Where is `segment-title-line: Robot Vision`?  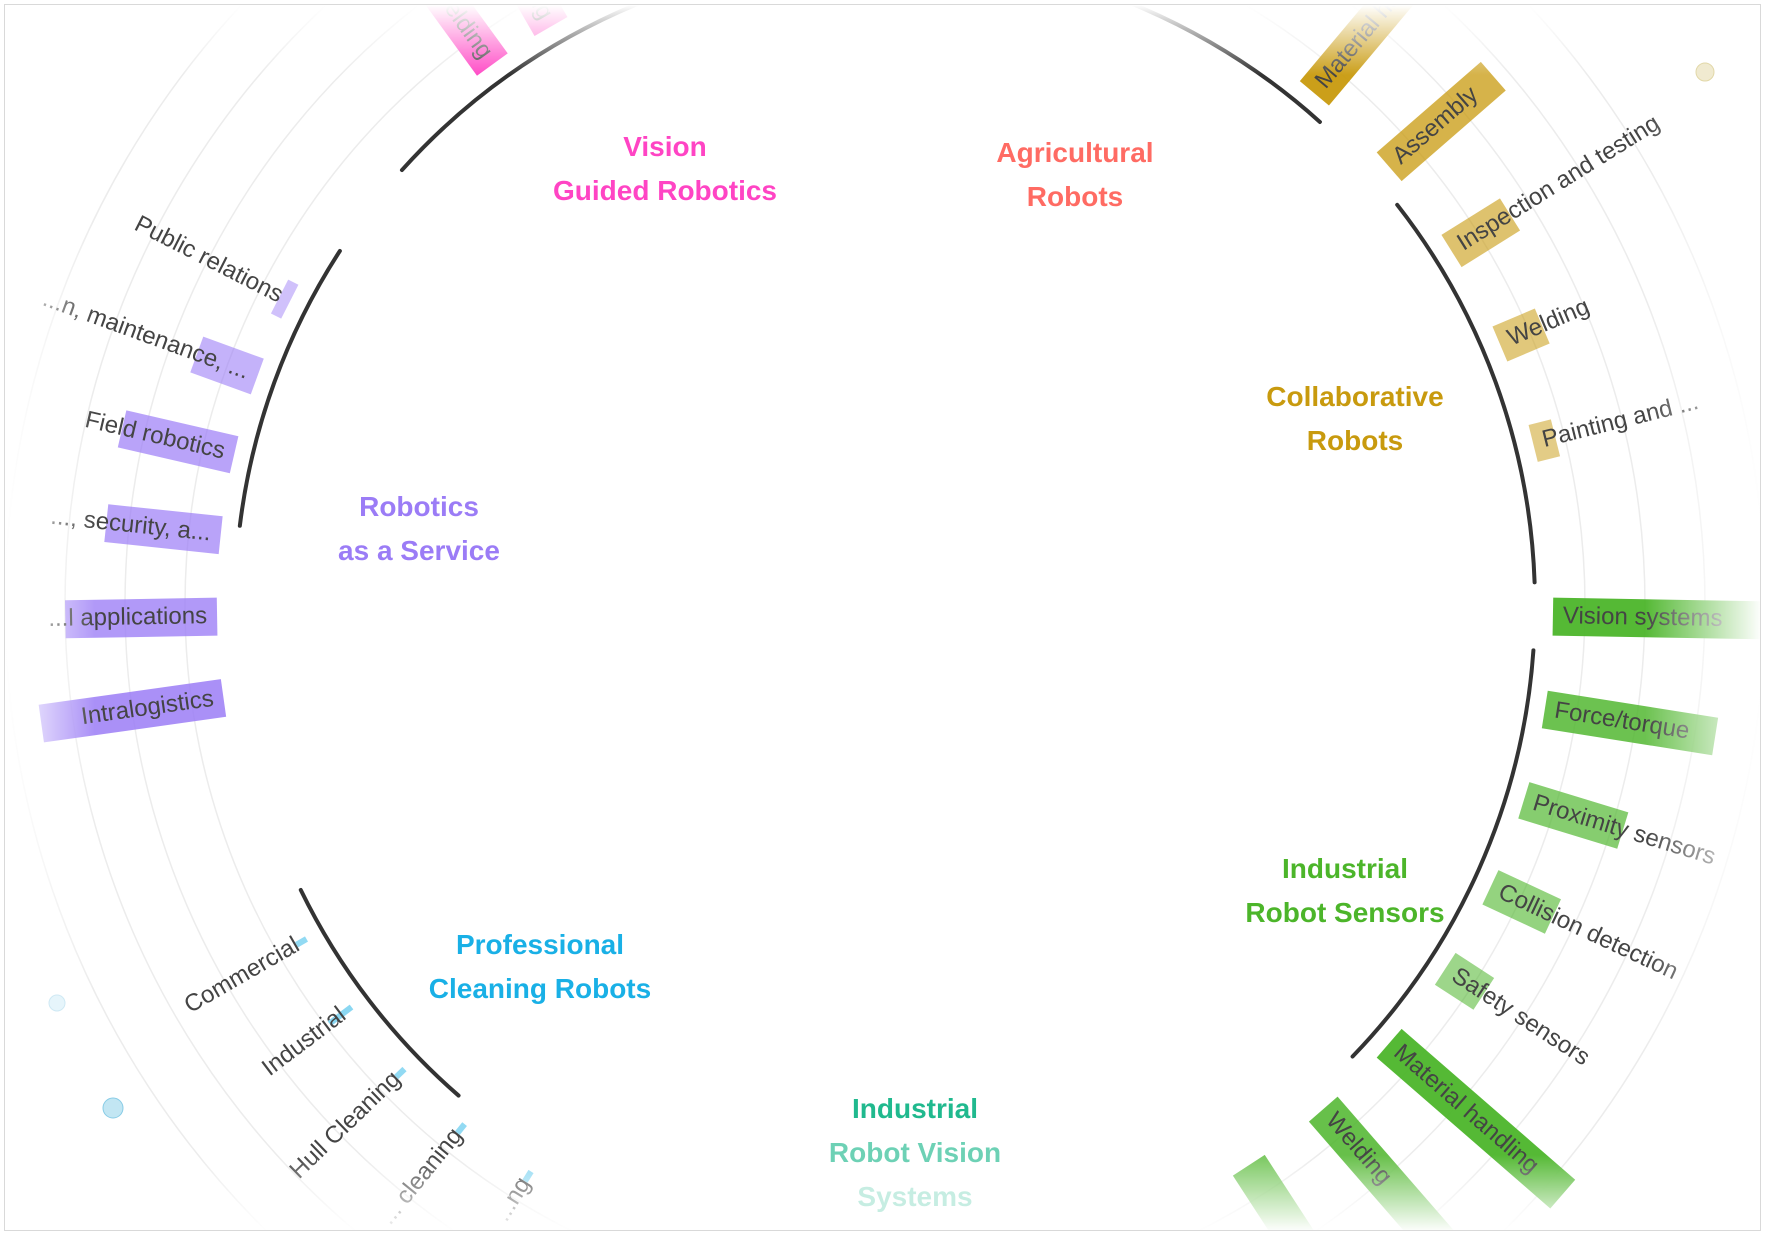 segment-title-line: Robot Vision is located at coordinates (915, 1152).